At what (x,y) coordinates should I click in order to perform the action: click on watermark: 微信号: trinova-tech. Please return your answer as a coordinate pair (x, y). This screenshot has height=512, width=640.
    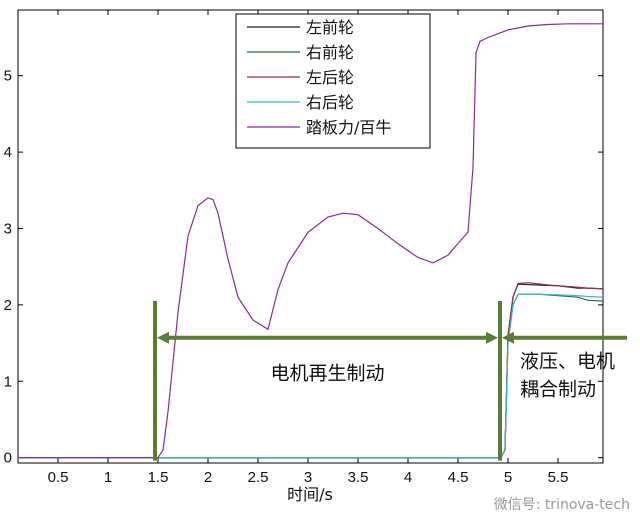
    Looking at the image, I should click on (562, 504).